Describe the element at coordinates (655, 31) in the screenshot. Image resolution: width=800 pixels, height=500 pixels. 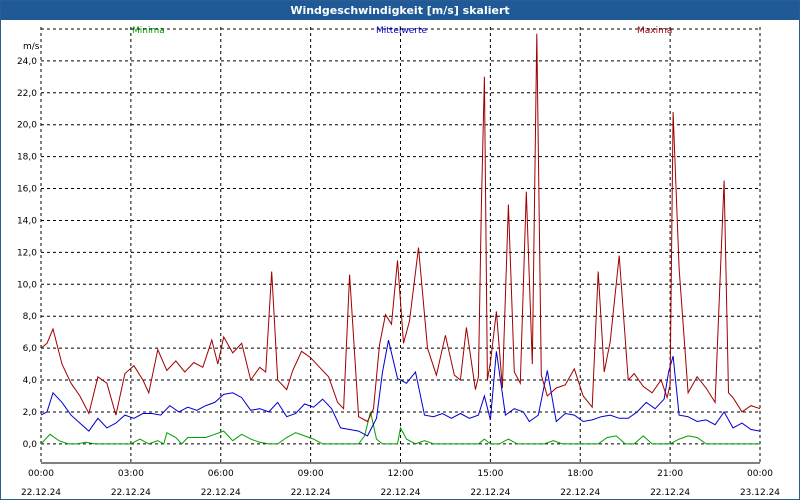
I see `legend-maxima: Maxima` at that location.